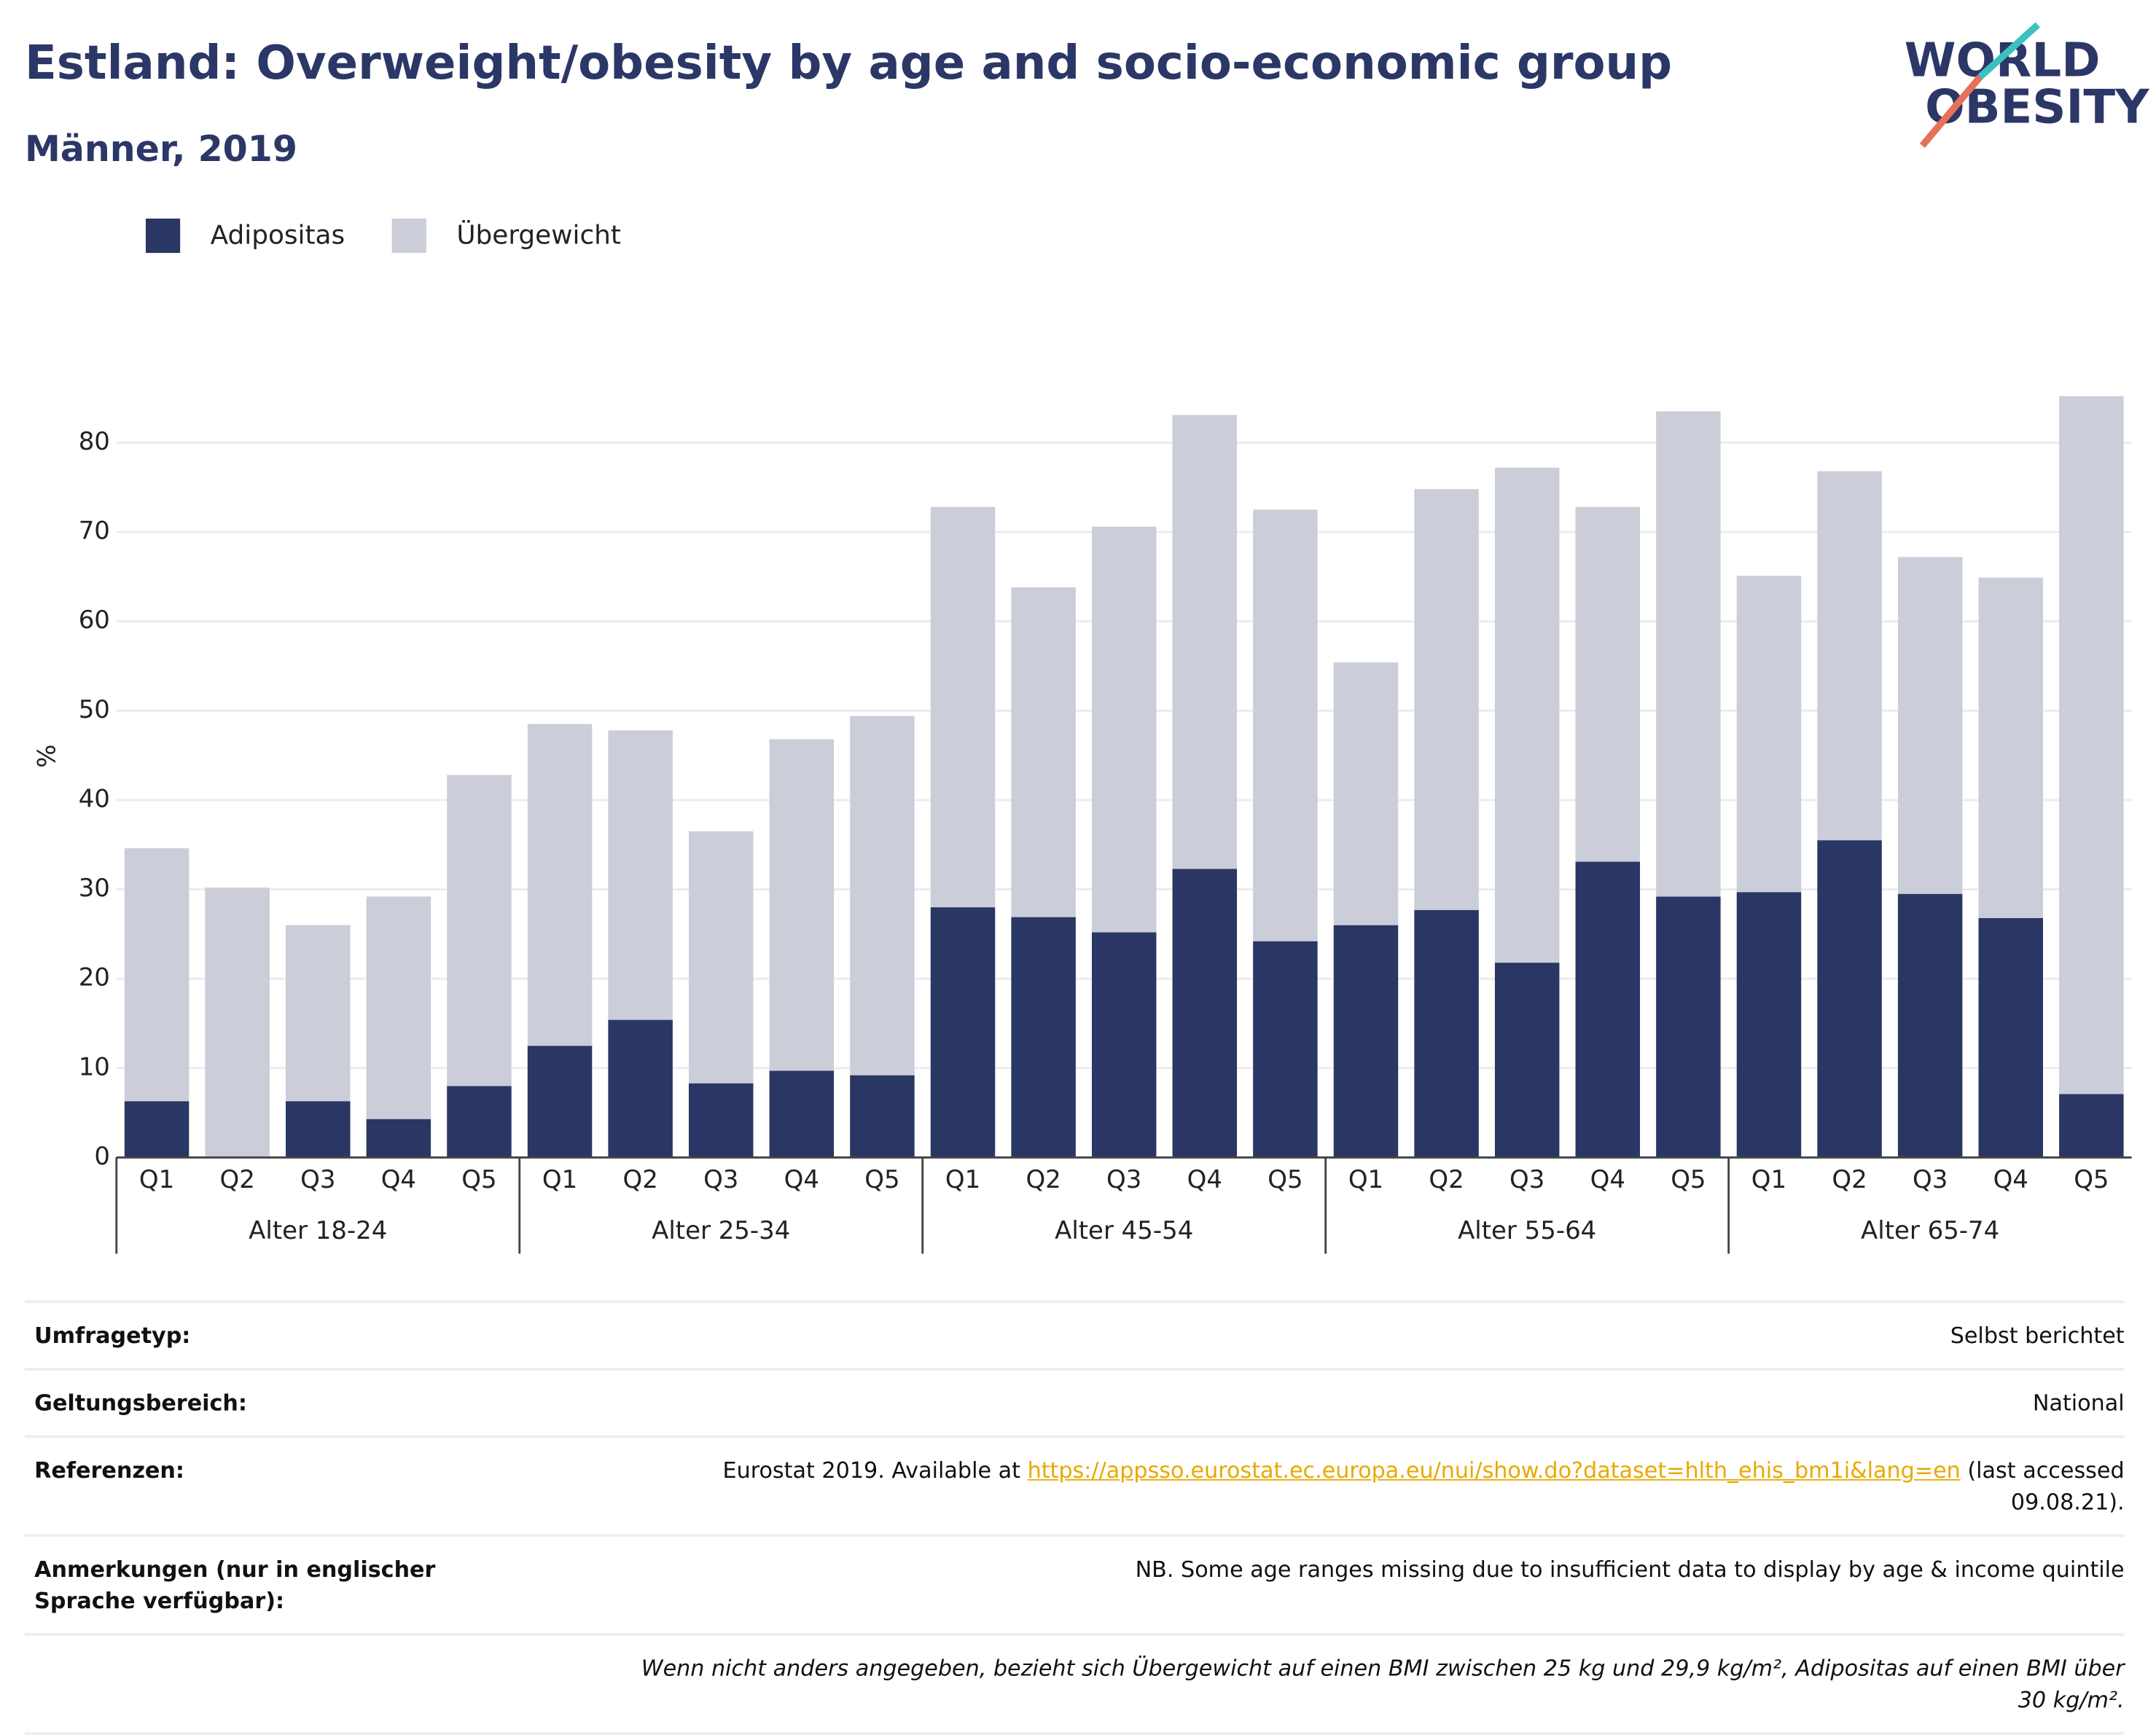 This screenshot has height=1735, width=2156. What do you see at coordinates (95, 442) in the screenshot?
I see `y-tick-label: 80` at bounding box center [95, 442].